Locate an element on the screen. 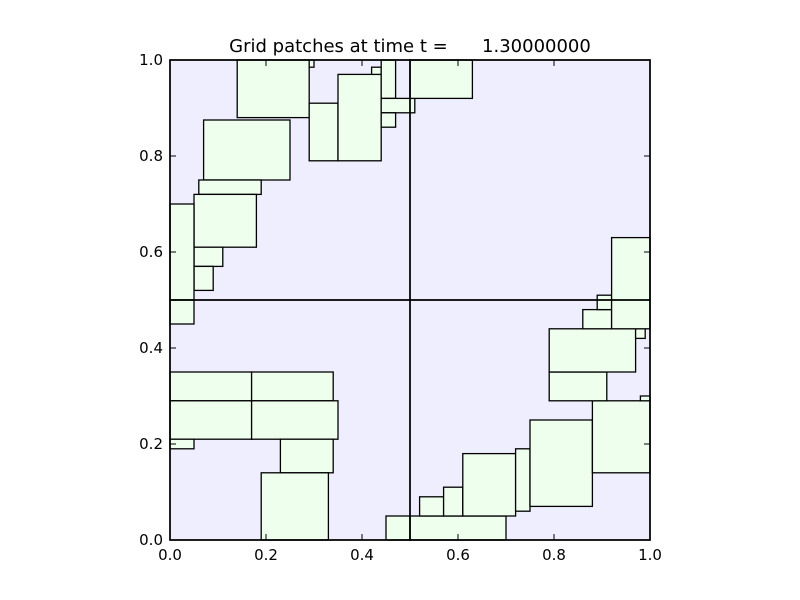 This screenshot has width=800, height=600. y-tick-label-0: 0.0 is located at coordinates (151, 540).